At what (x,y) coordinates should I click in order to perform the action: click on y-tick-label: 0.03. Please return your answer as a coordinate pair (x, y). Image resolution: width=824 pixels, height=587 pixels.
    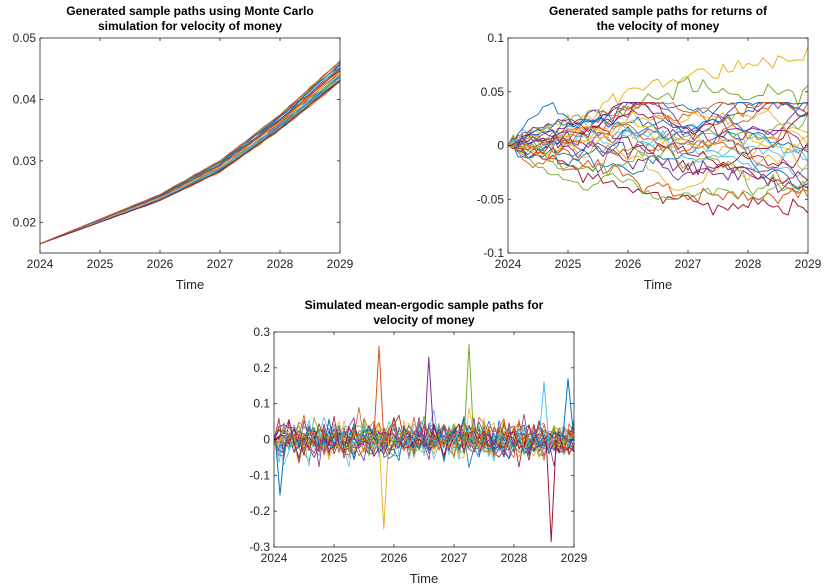
    Looking at the image, I should click on (25, 161).